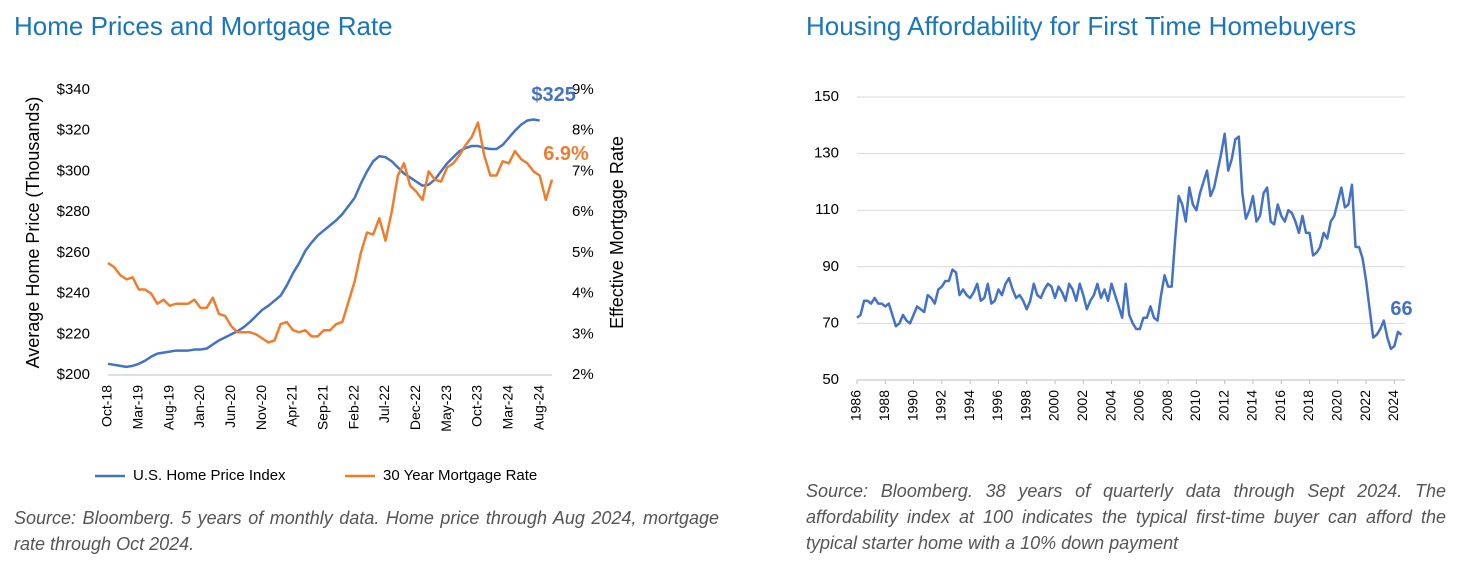  Describe the element at coordinates (1252, 405) in the screenshot. I see `x-tick-label: 2014` at that location.